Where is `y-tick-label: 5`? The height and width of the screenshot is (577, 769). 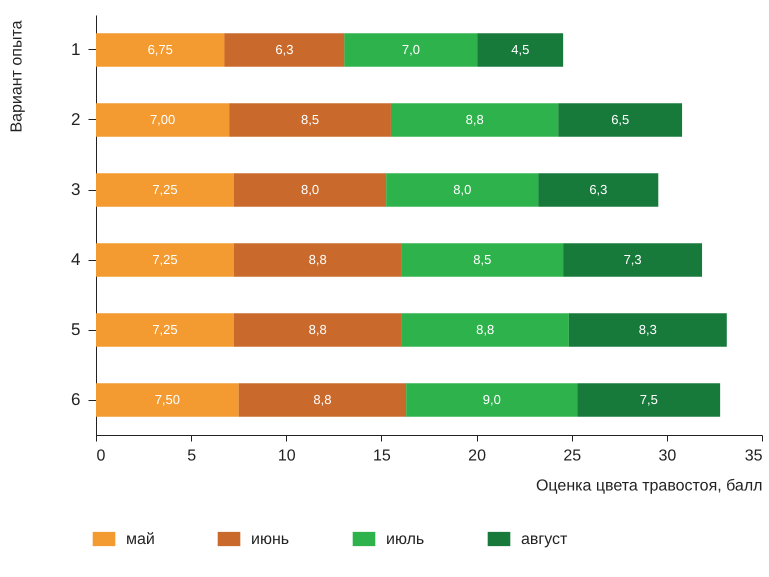
y-tick-label: 5 is located at coordinates (75, 329).